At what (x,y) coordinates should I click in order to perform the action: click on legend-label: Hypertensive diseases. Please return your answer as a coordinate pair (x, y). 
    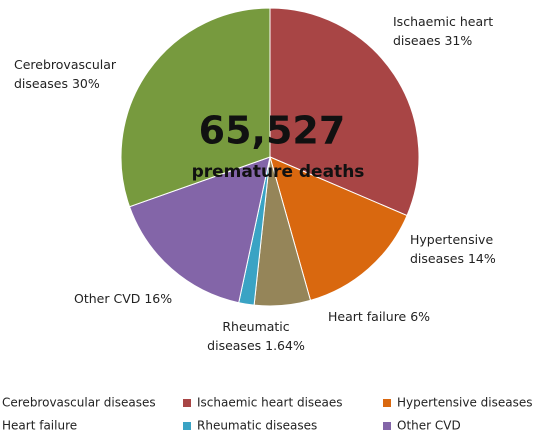
    Looking at the image, I should click on (464, 403).